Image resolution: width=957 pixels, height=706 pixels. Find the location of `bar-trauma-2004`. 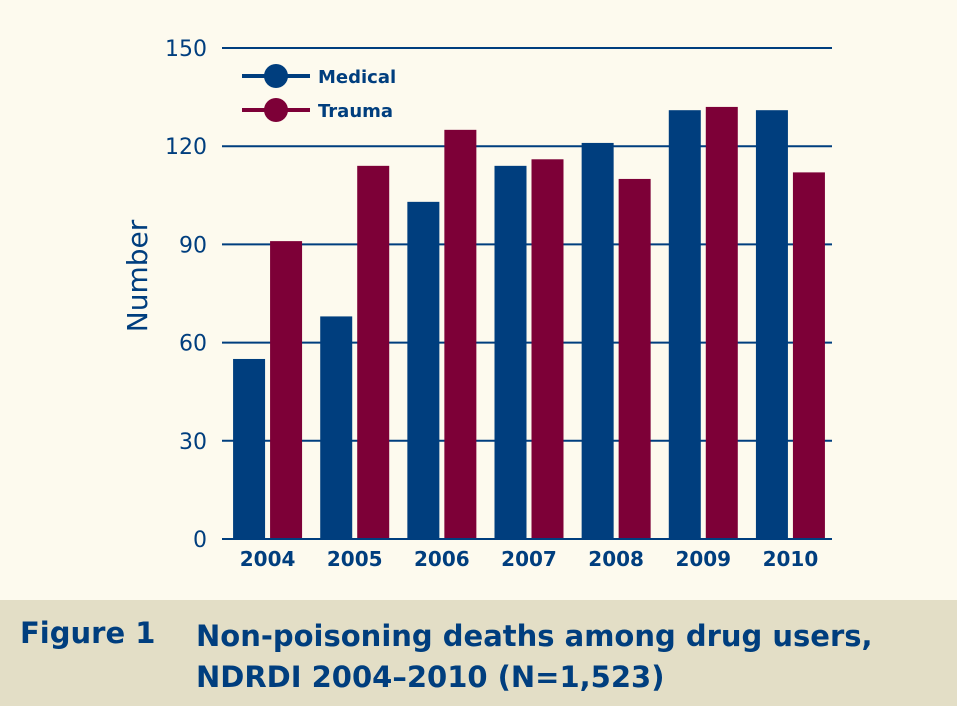

bar-trauma-2004 is located at coordinates (286, 390).